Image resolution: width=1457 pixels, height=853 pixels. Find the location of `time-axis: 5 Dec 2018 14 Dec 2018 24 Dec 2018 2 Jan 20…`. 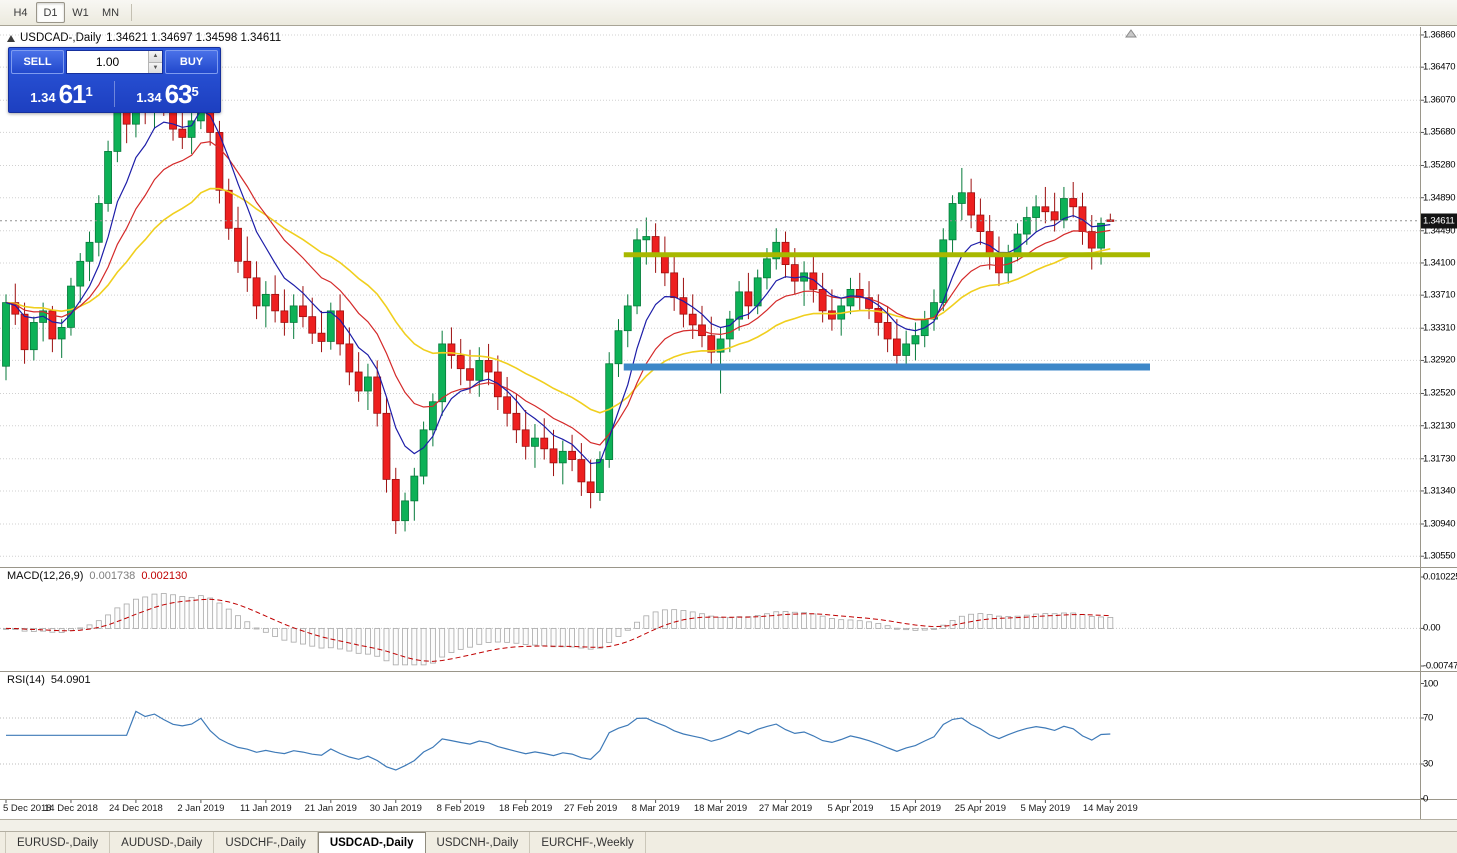

time-axis: 5 Dec 2018 14 Dec 2018 24 Dec 2018 2 Jan 20… is located at coordinates (710, 809).